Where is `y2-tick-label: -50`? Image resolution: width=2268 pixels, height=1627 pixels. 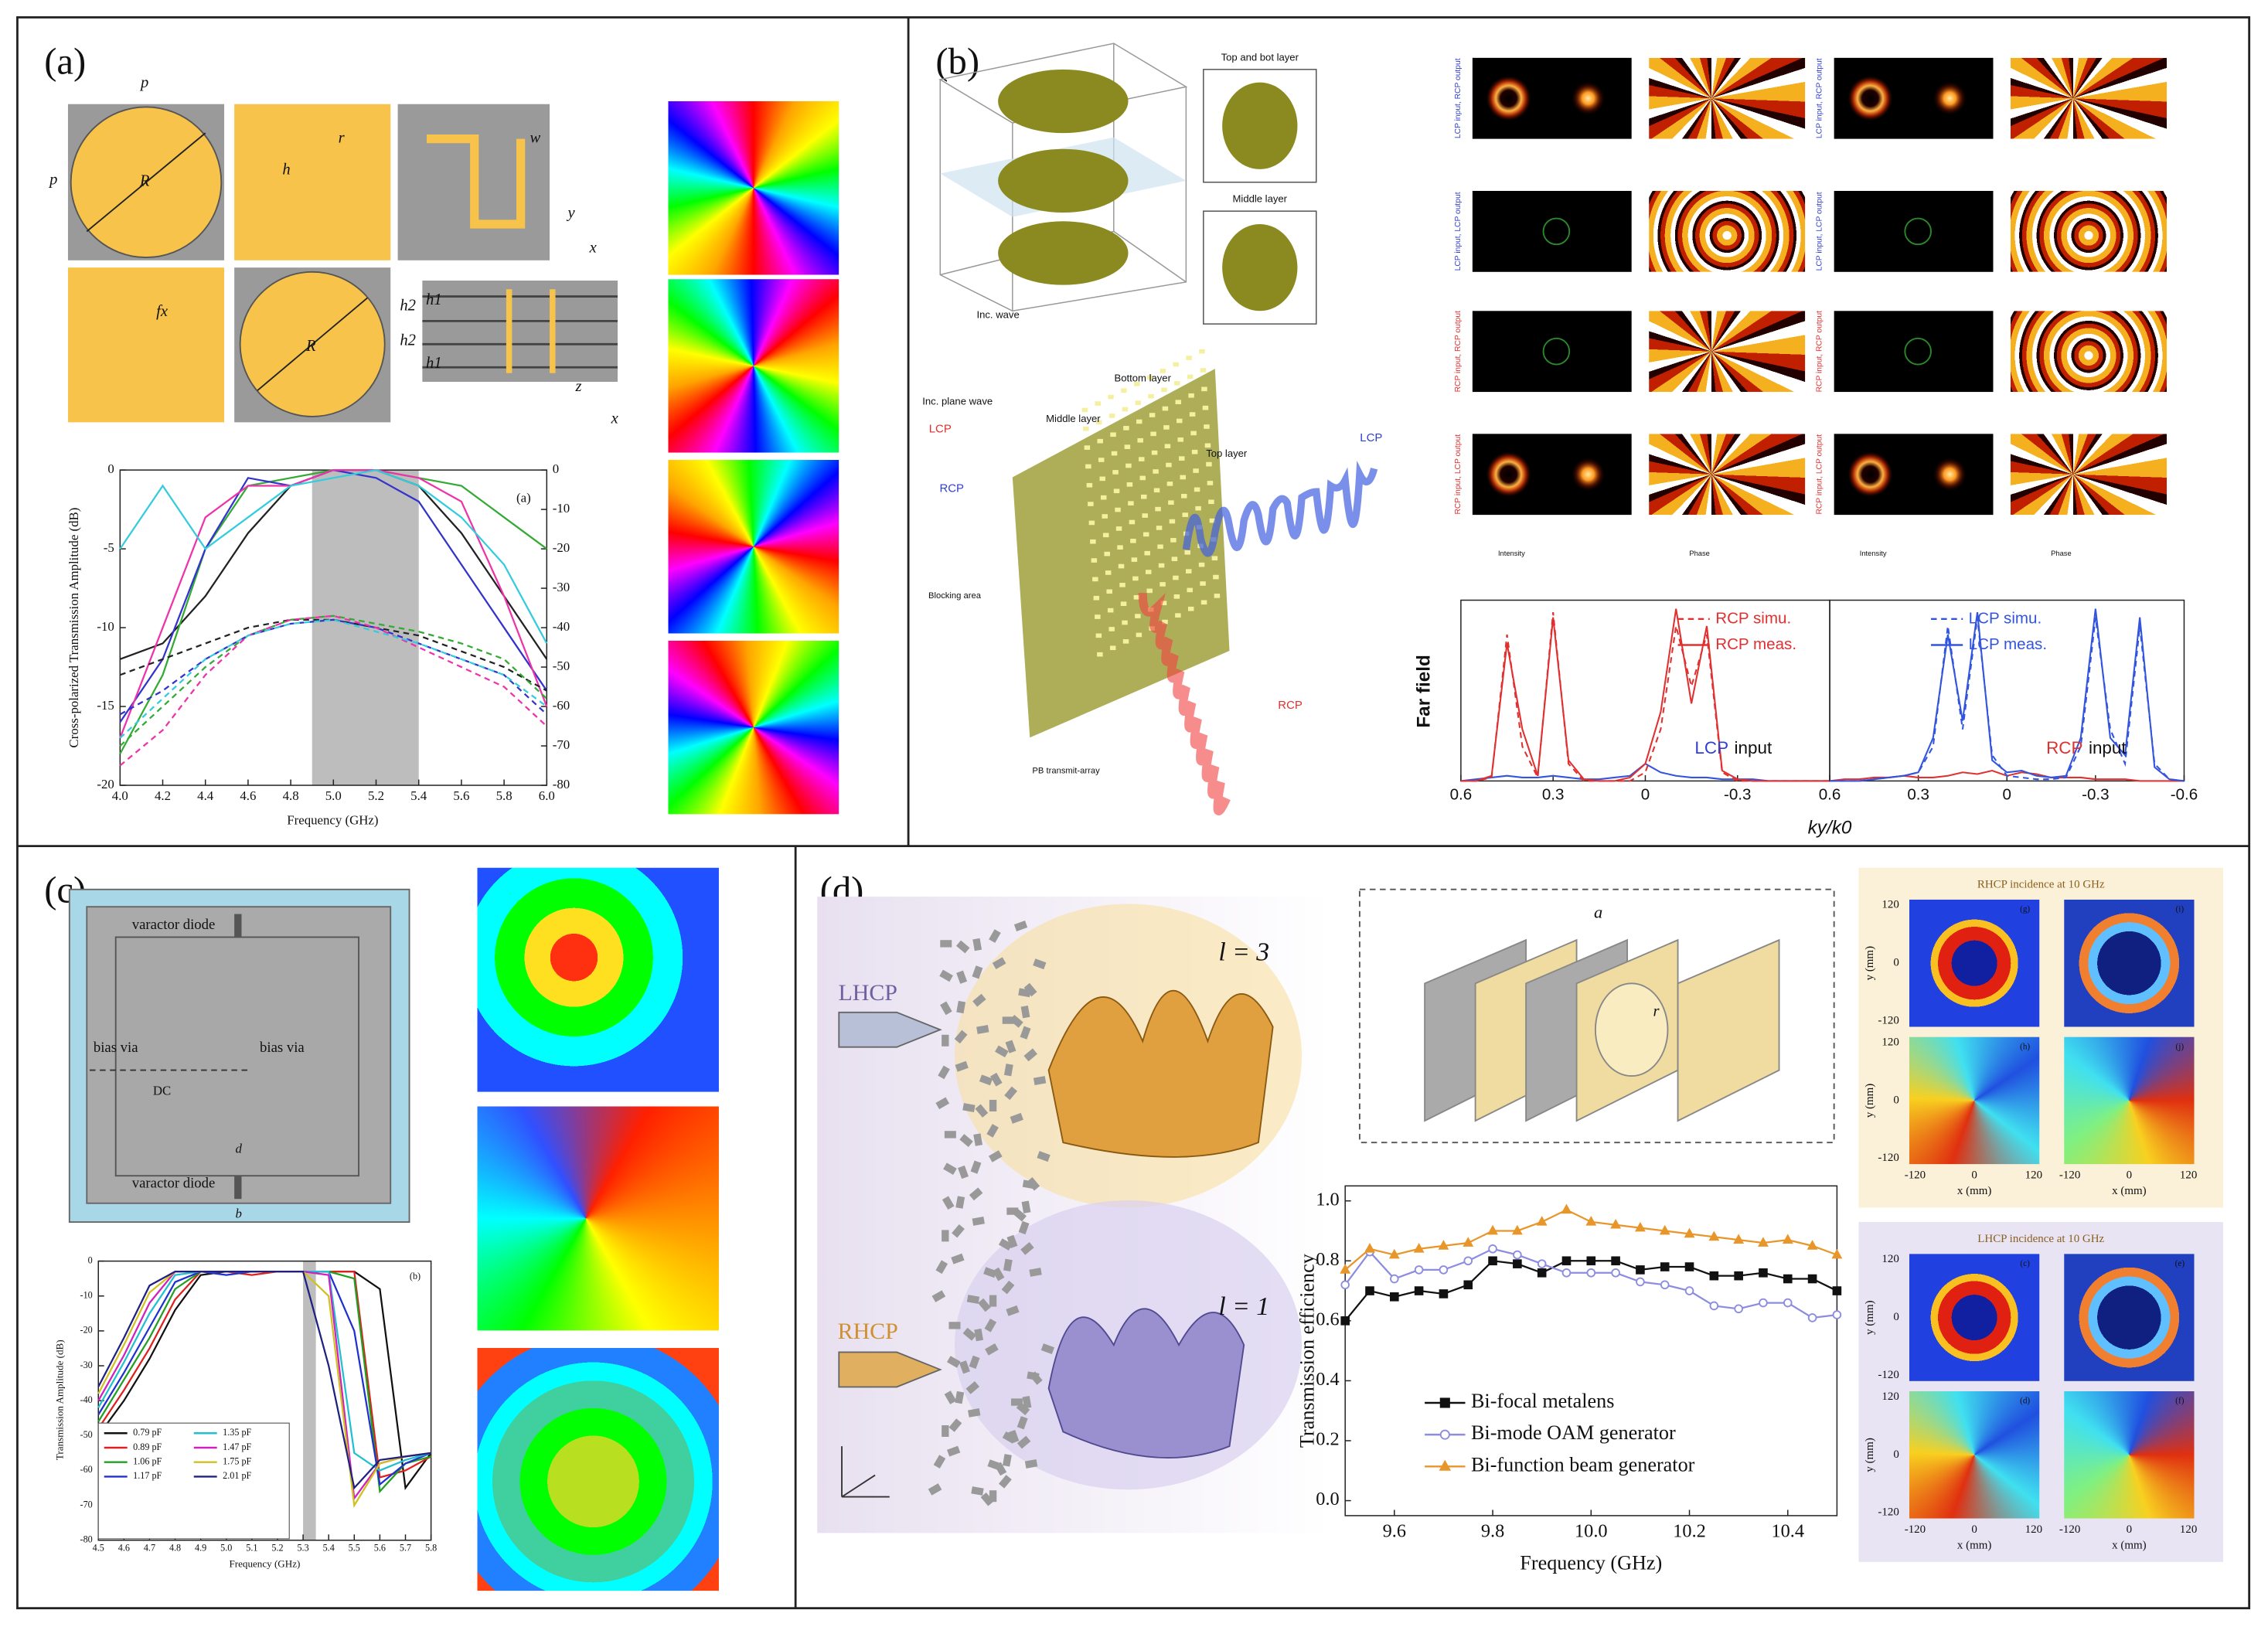 y2-tick-label: -50 is located at coordinates (561, 666).